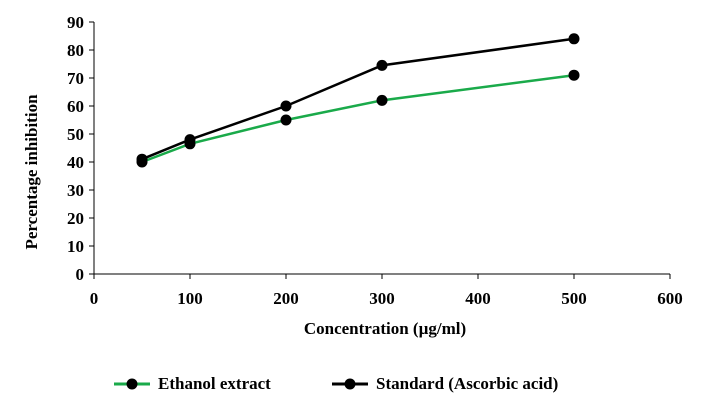 This screenshot has height=414, width=709. Describe the element at coordinates (75, 78) in the screenshot. I see `y-tick-label: 70` at that location.